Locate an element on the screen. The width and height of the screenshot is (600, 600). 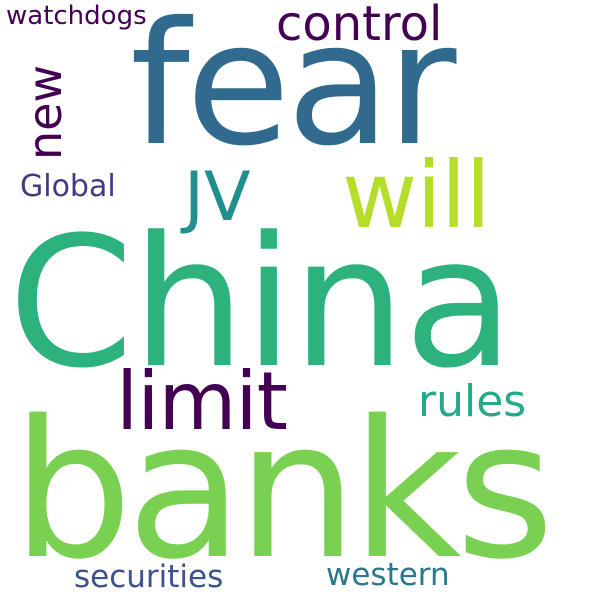
word-control: control is located at coordinates (359, 26).